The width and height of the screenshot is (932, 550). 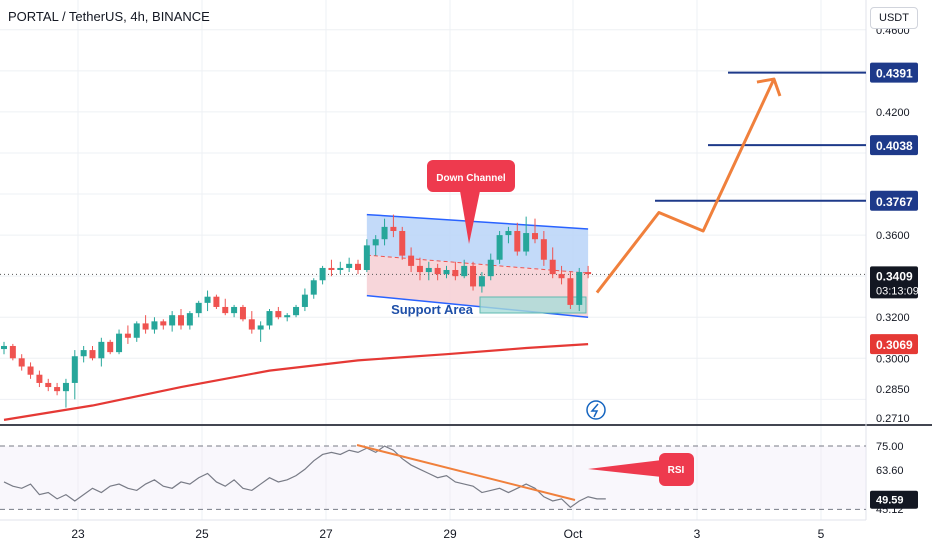 What do you see at coordinates (893, 113) in the screenshot?
I see `y-tick-label: 0.4200` at bounding box center [893, 113].